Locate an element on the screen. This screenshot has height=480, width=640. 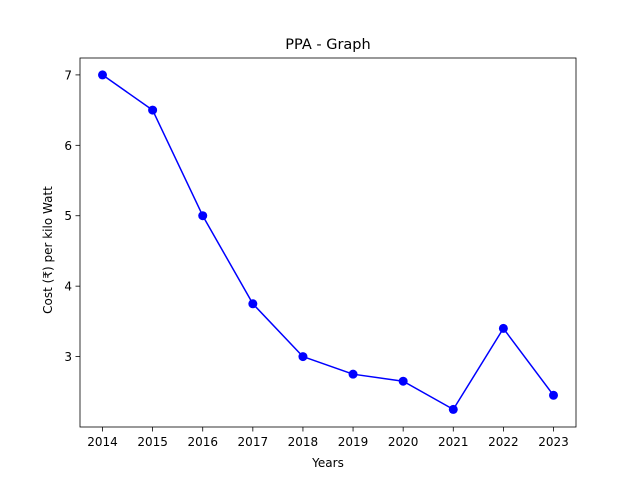
y-tick-label: 4 is located at coordinates (68, 287).